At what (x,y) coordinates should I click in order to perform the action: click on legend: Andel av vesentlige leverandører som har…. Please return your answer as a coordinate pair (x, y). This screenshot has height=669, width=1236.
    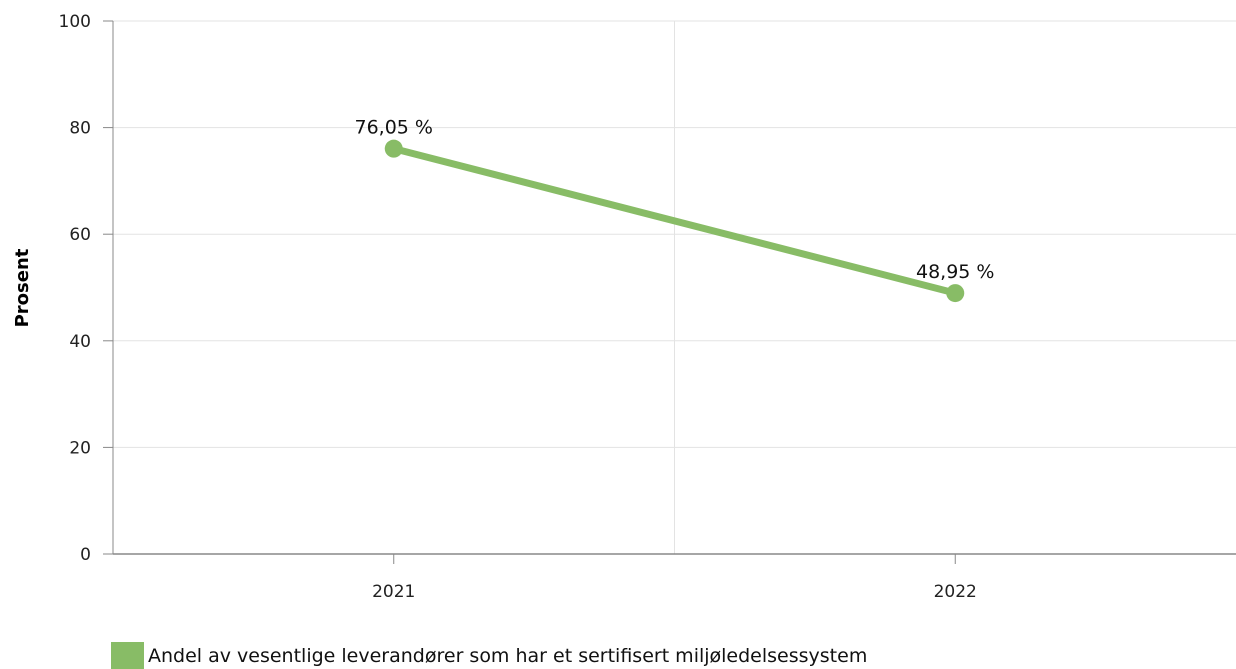
    Looking at the image, I should click on (489, 655).